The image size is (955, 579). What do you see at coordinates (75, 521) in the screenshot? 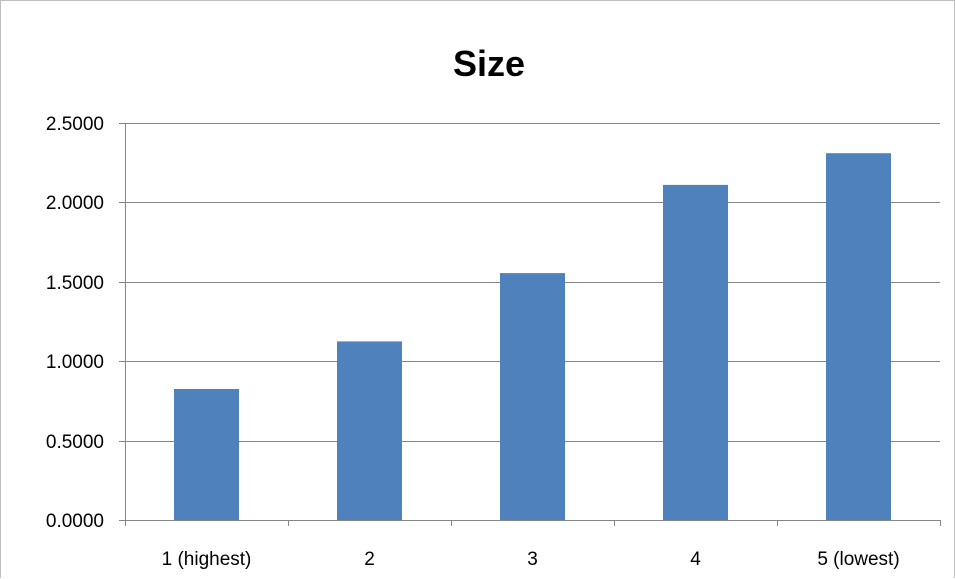
I see `y-tick-label: 0.0000` at bounding box center [75, 521].